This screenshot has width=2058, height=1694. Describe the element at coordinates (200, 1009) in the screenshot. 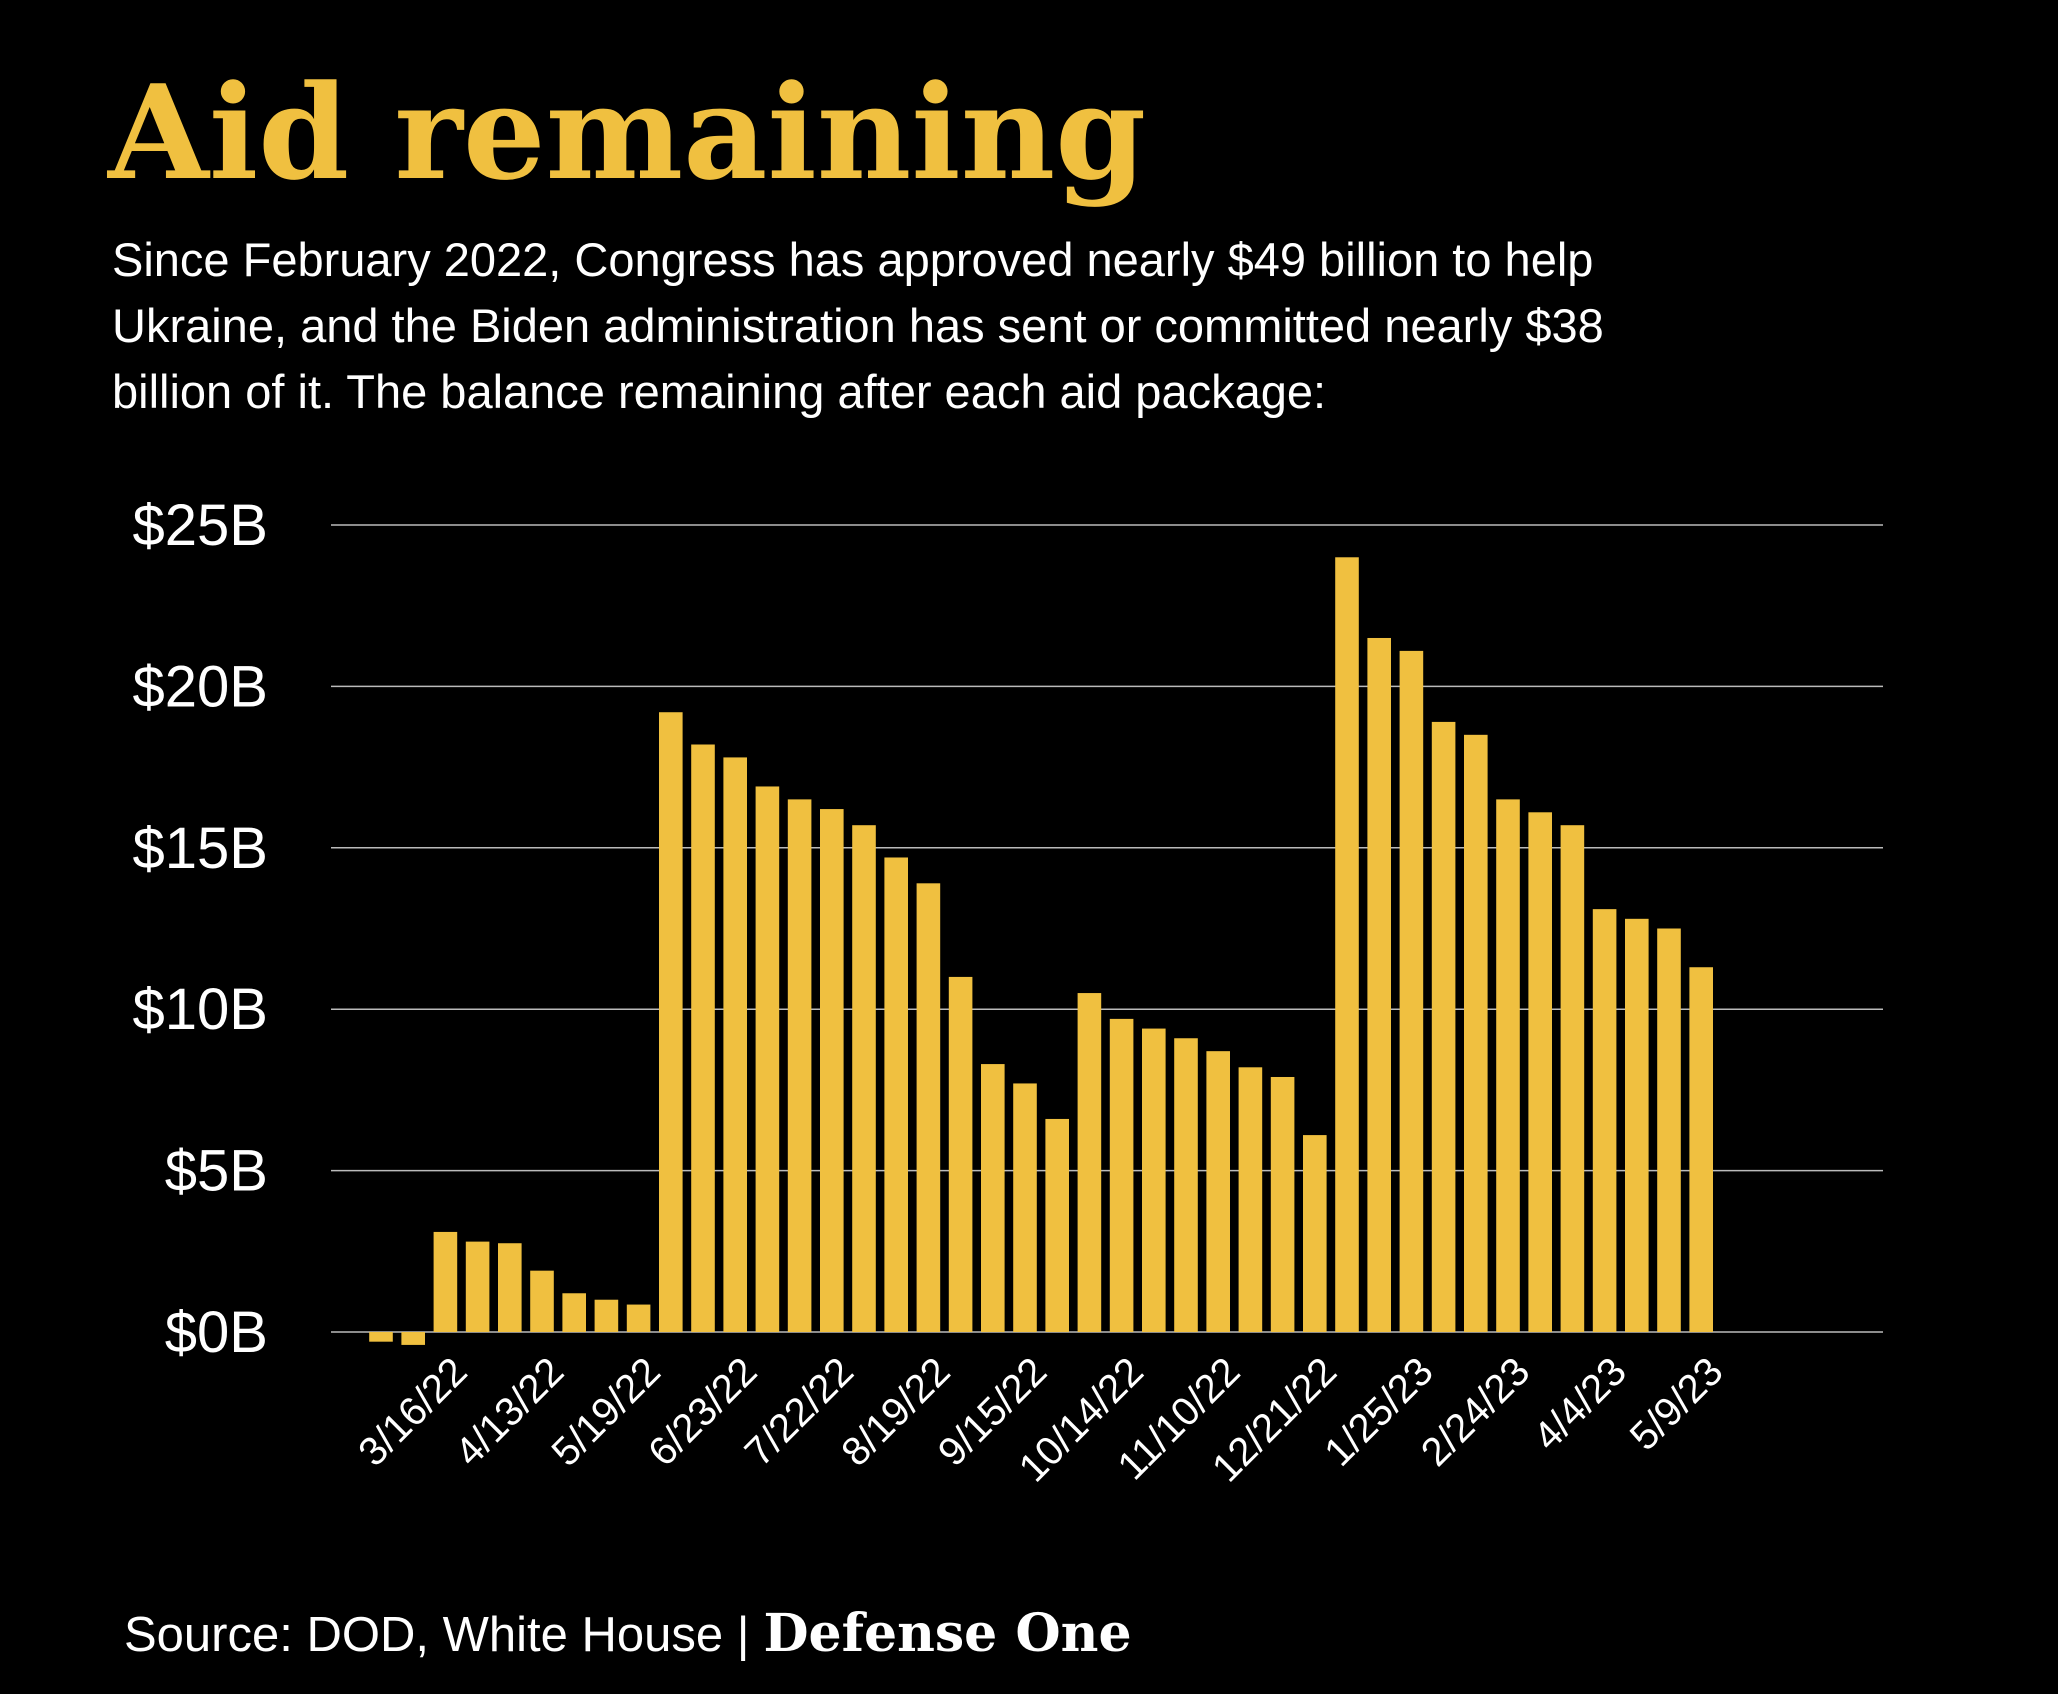

I see `y-tick-label: $10B` at that location.